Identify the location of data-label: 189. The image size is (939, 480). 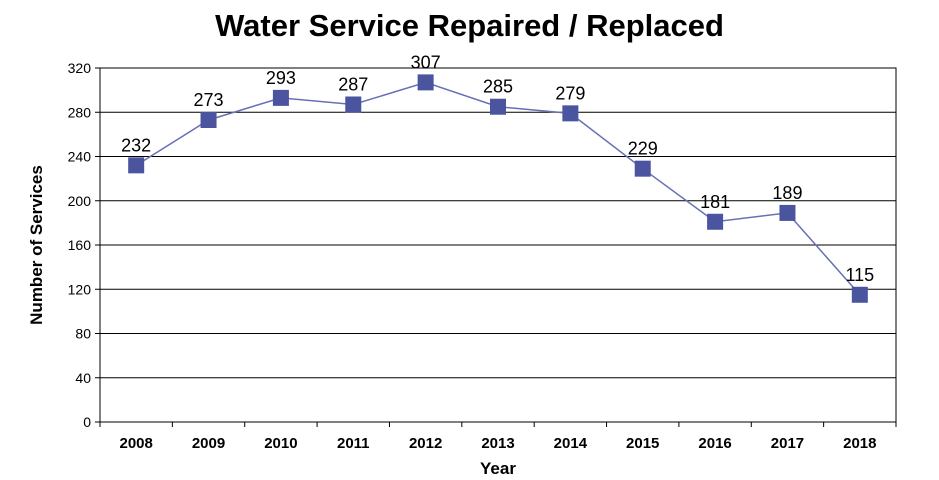
(787, 193).